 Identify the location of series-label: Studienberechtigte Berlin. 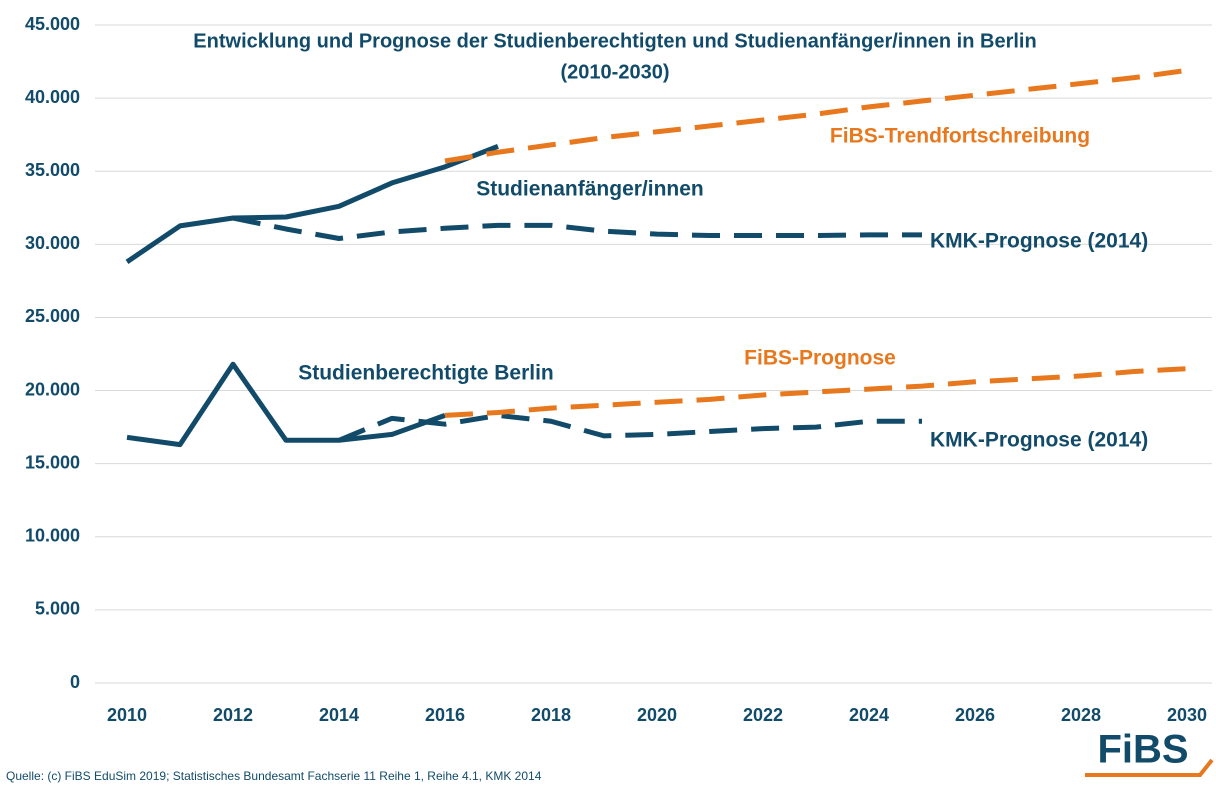
(426, 373).